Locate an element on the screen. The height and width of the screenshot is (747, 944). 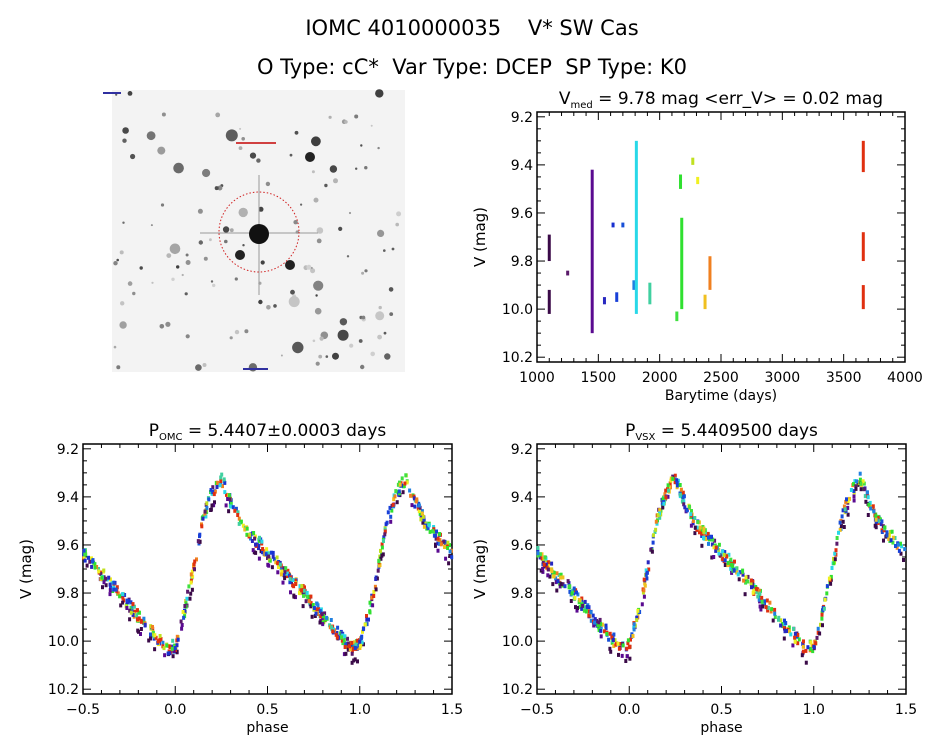
x-tick-label: 3000 is located at coordinates (783, 378).